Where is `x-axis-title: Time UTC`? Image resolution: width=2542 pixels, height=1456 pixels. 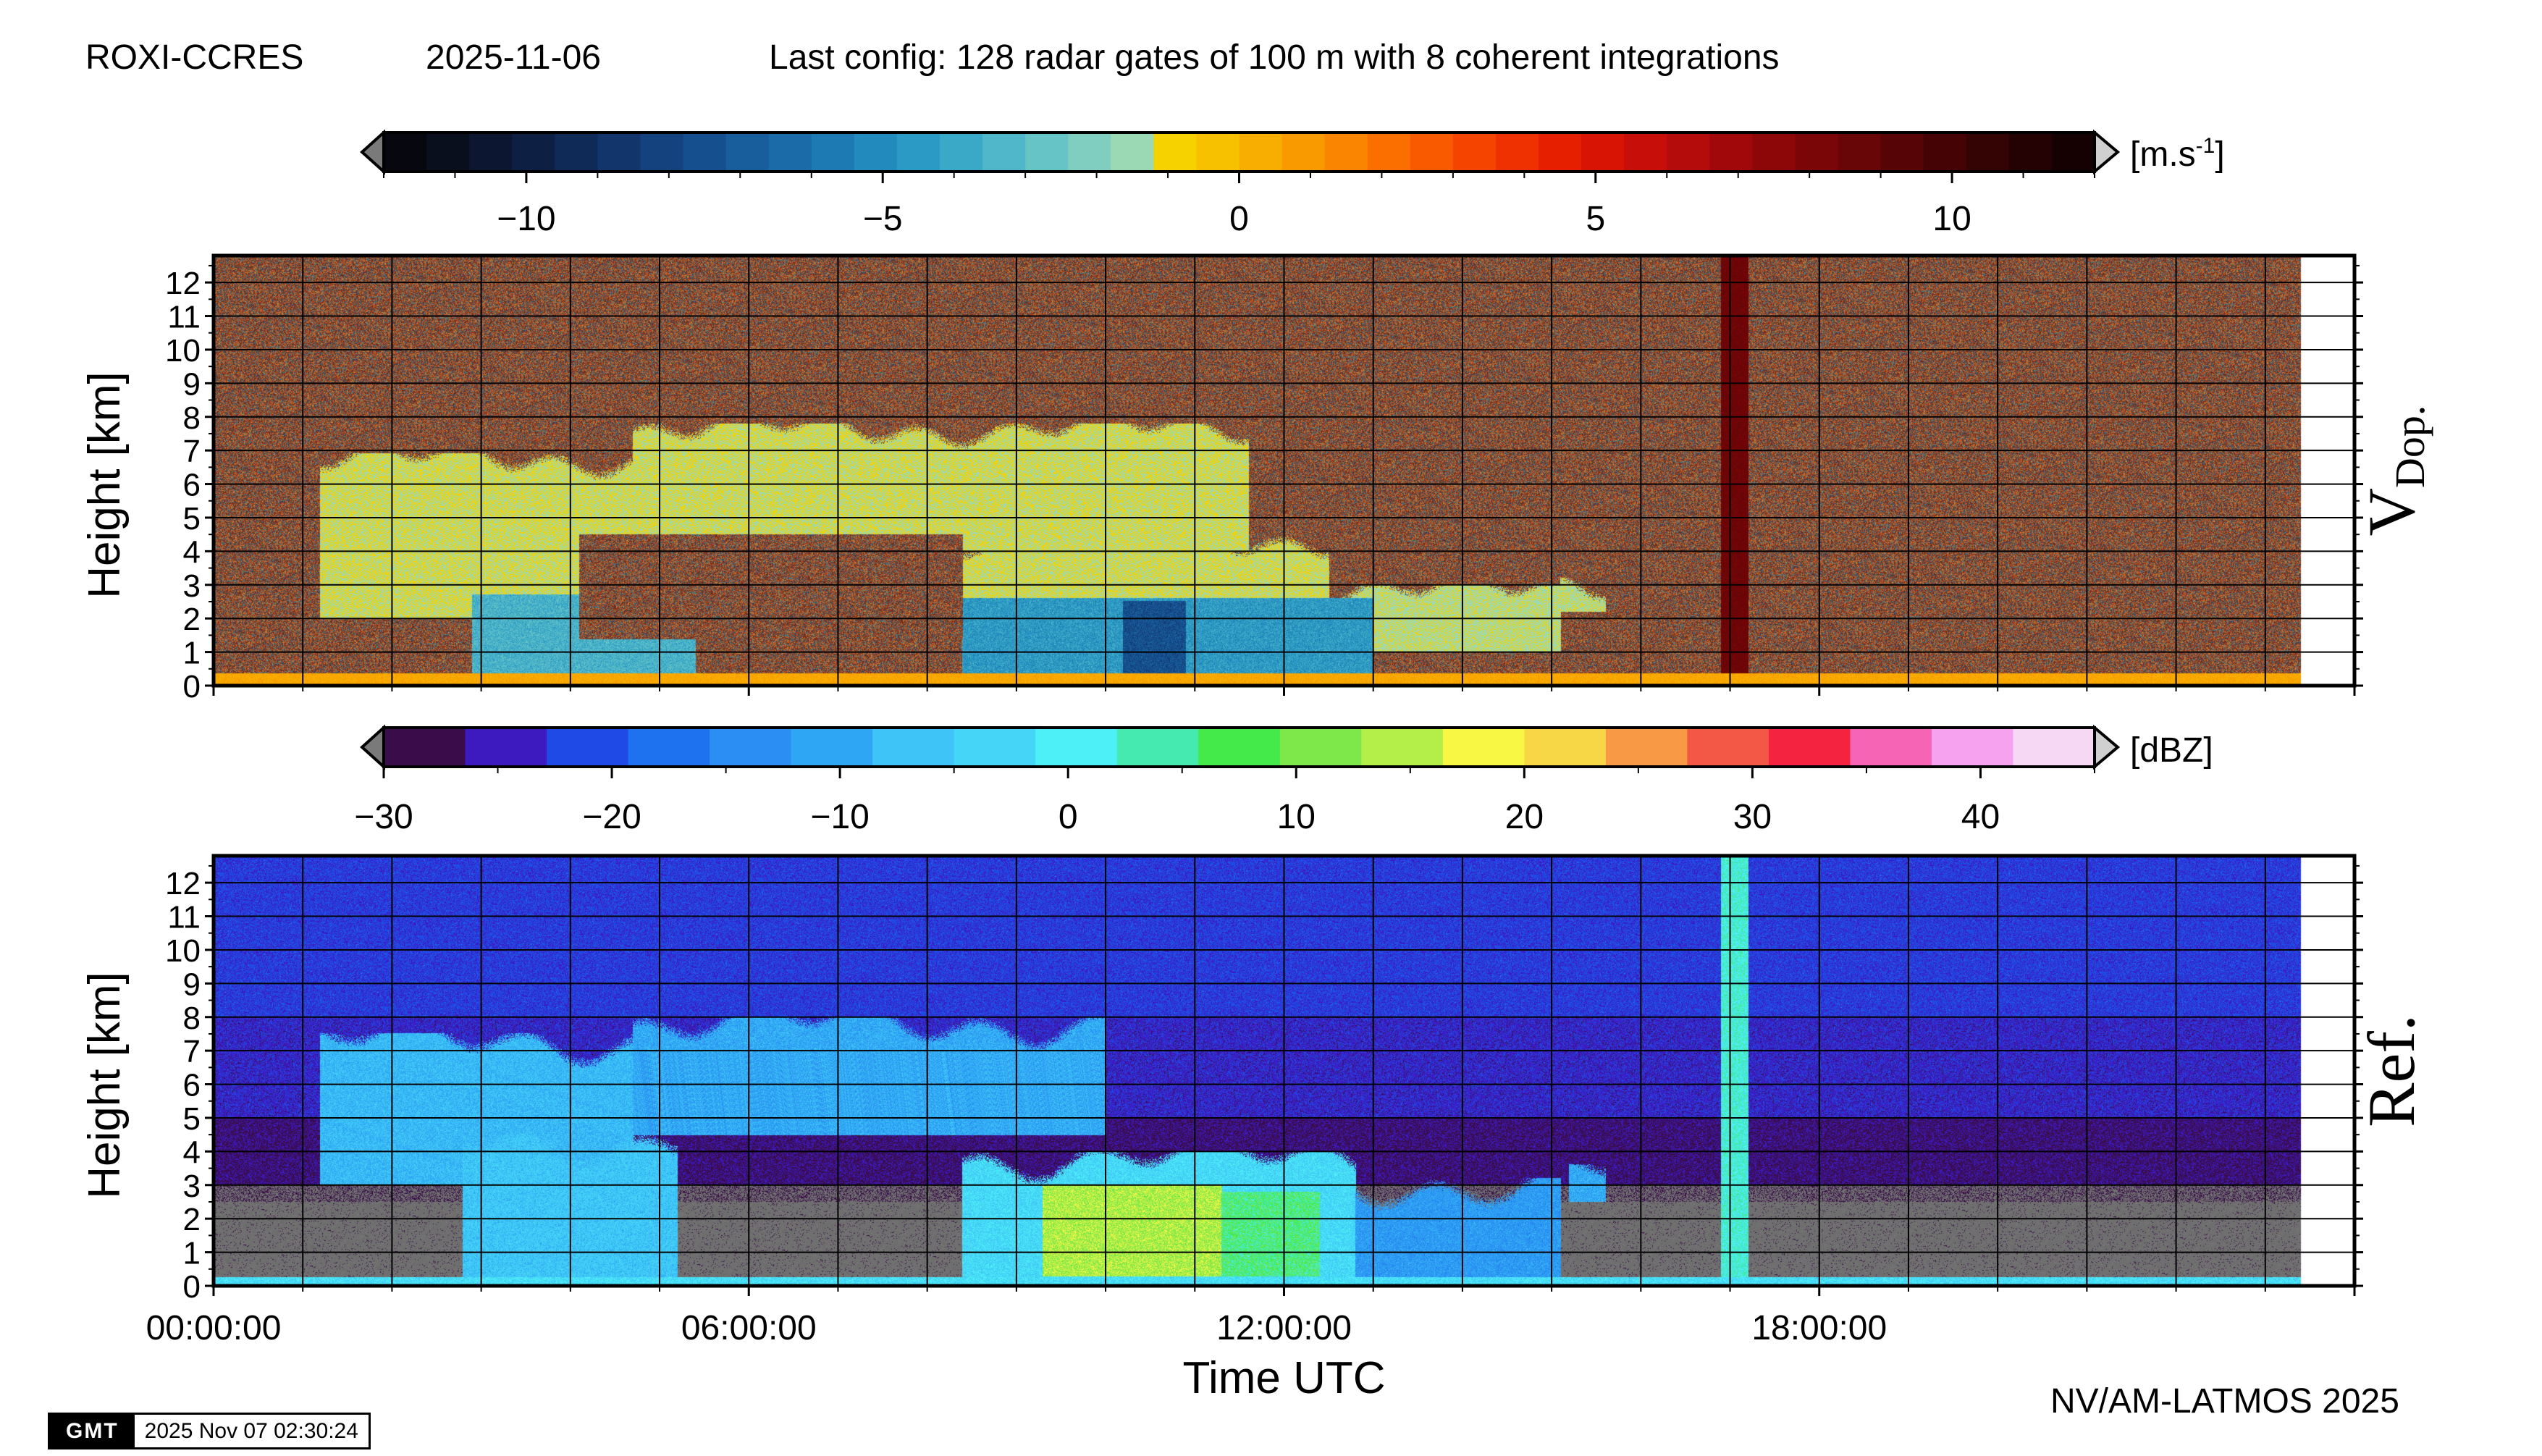
x-axis-title: Time UTC is located at coordinates (1283, 1378).